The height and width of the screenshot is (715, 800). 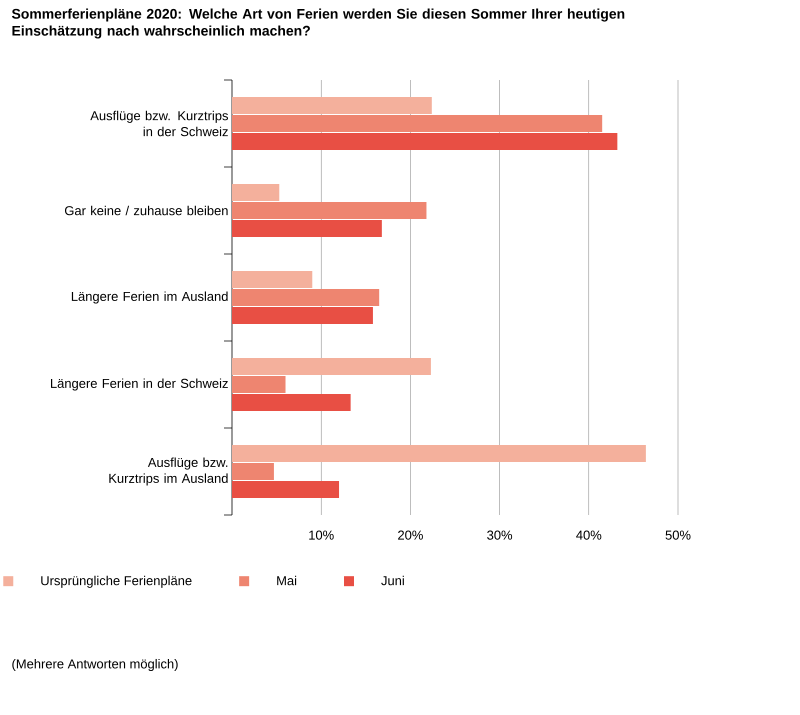 I want to click on y-tick-label: Ausflüge bzw. Kurztrips im Ausland, so click(x=168, y=471).